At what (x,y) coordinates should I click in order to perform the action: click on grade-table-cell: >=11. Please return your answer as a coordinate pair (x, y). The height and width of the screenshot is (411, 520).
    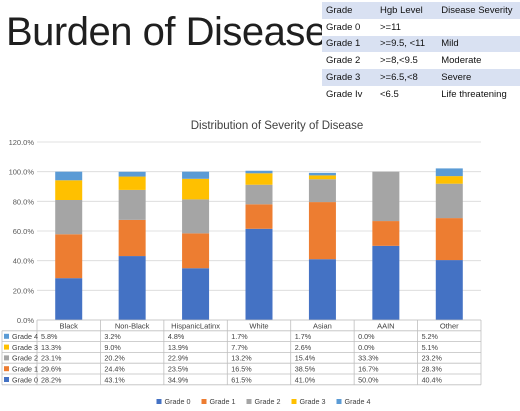
    Looking at the image, I should click on (407, 27).